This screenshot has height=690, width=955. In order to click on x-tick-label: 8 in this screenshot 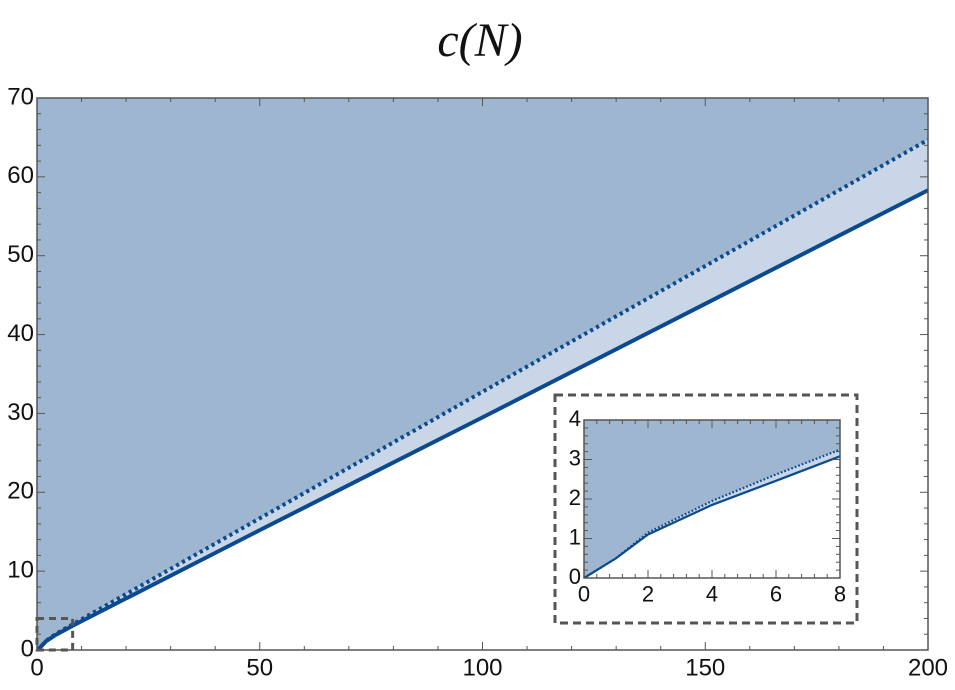, I will do `click(840, 593)`.